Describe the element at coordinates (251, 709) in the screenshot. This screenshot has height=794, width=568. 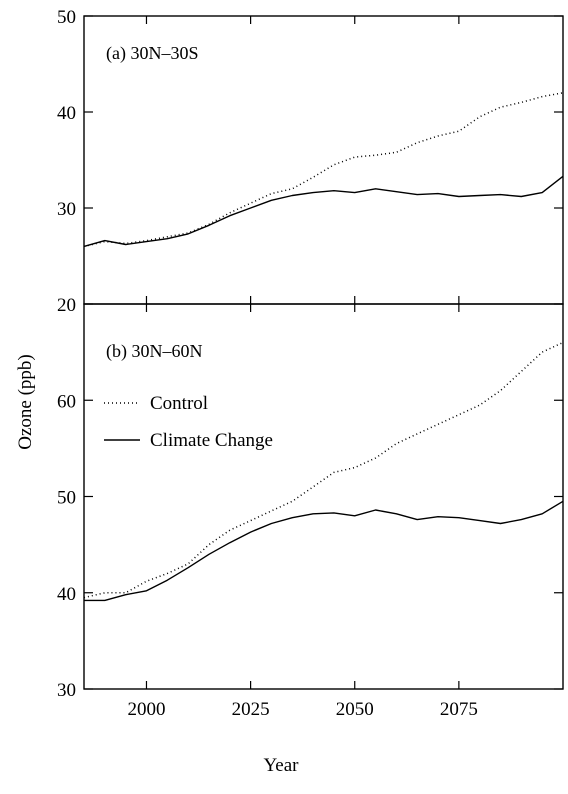
I see `x-tick-label: 2025` at that location.